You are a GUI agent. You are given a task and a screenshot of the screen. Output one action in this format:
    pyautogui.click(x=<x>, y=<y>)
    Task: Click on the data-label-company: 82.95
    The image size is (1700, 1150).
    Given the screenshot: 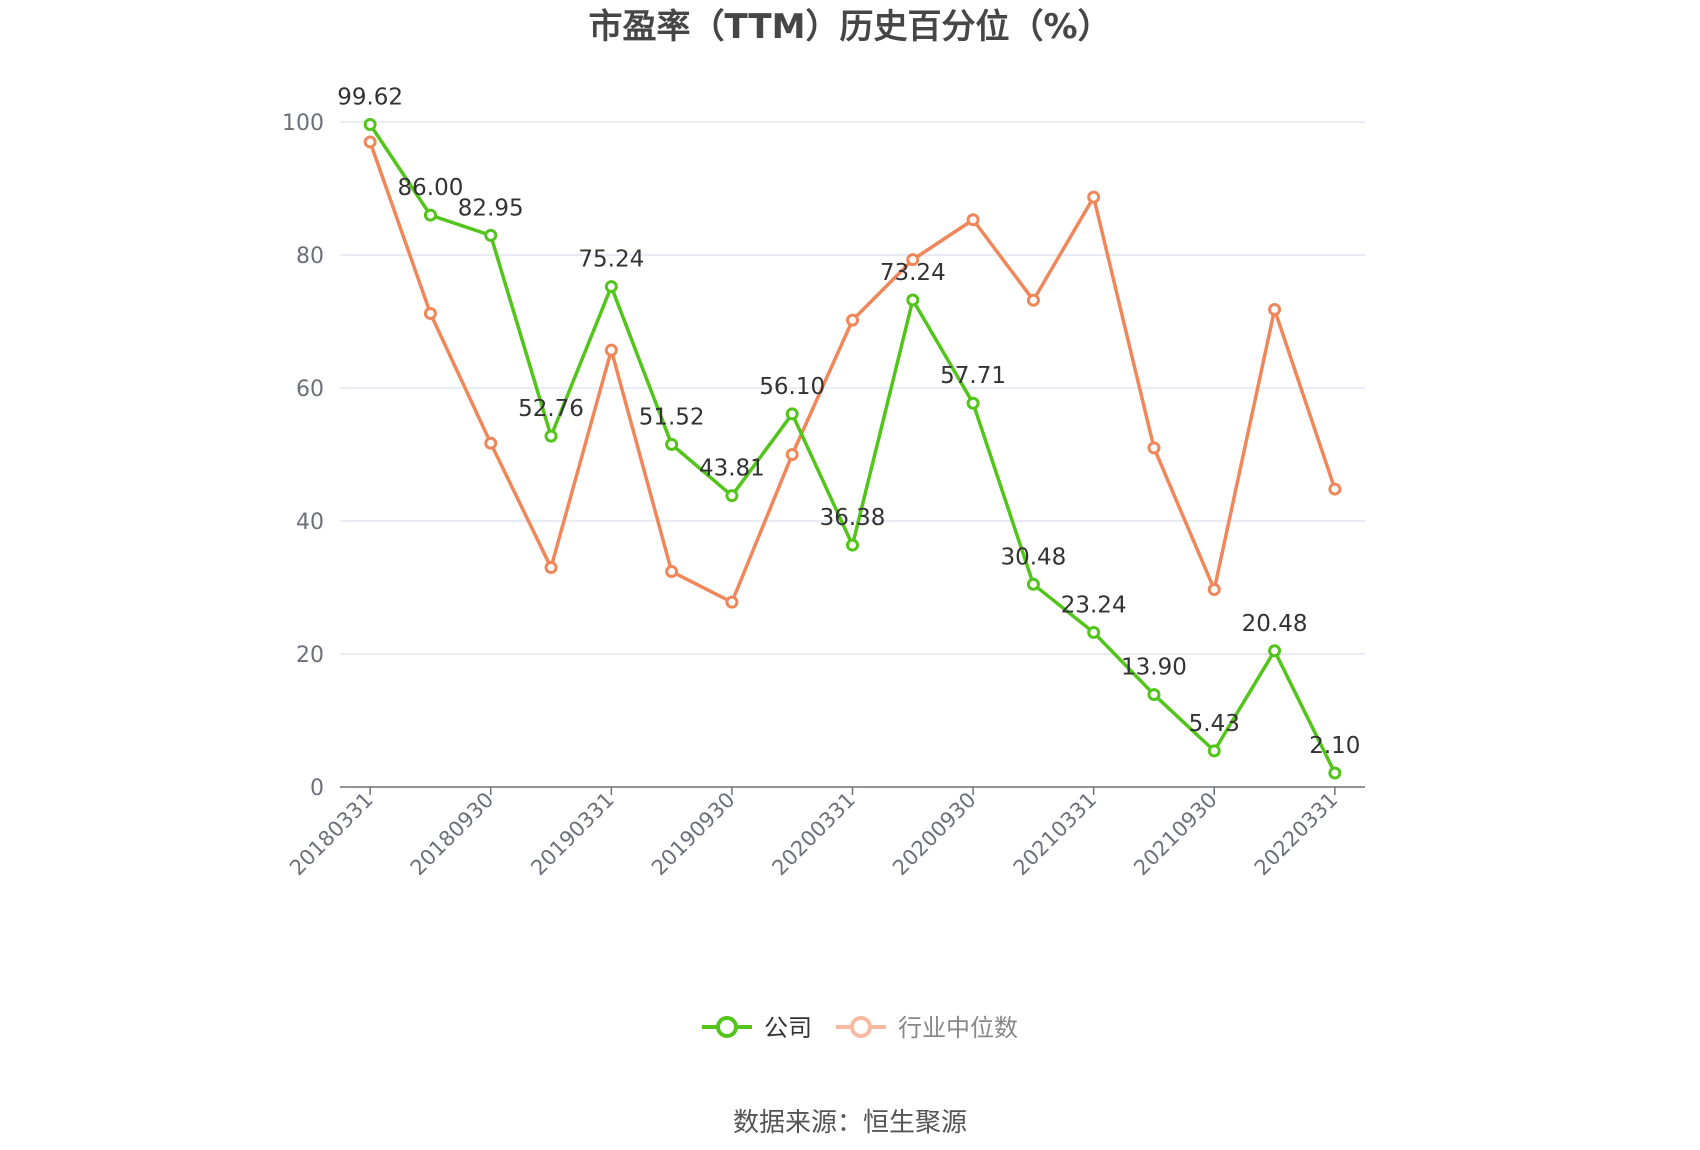 What is the action you would take?
    pyautogui.click(x=491, y=208)
    